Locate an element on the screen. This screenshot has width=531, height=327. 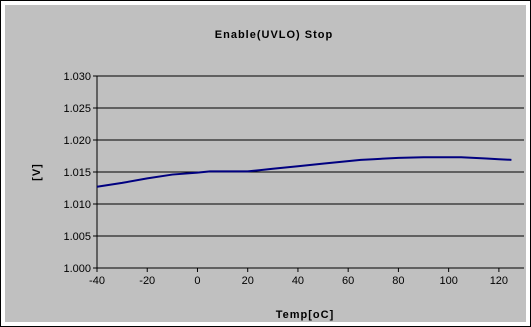
series-line is located at coordinates (304, 172).